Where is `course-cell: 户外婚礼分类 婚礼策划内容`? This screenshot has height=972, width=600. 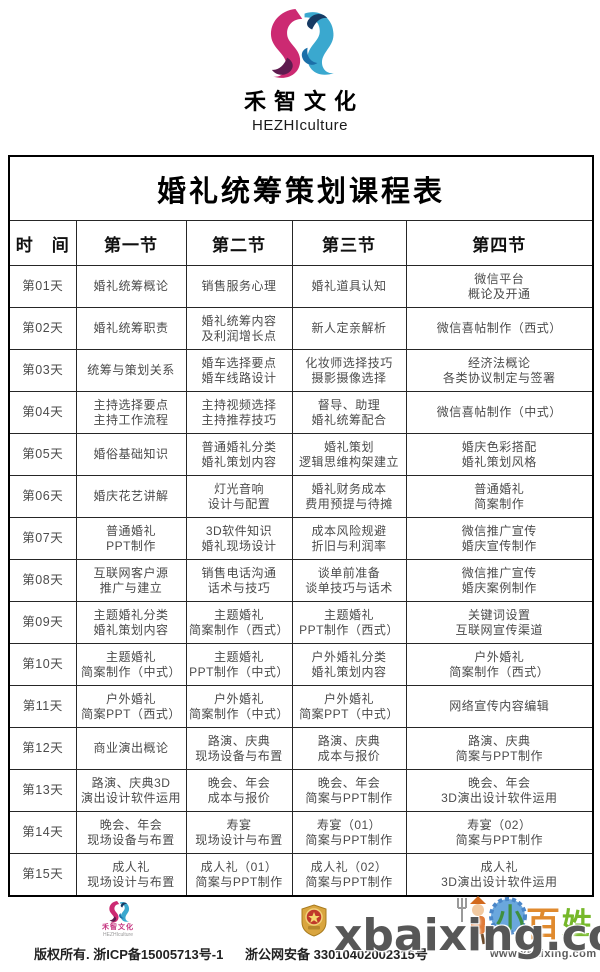 course-cell: 户外婚礼分类 婚礼策划内容 is located at coordinates (349, 664).